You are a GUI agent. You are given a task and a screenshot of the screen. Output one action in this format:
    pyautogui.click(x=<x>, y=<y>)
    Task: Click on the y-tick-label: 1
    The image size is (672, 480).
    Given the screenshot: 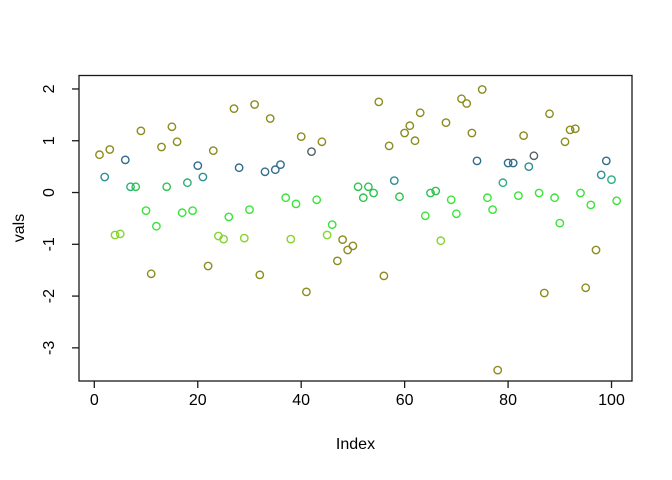 What is the action you would take?
    pyautogui.click(x=49, y=140)
    